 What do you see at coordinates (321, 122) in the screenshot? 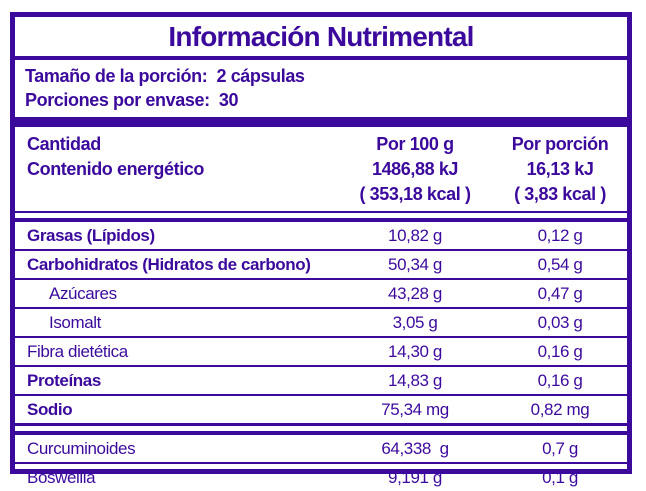
I see `thick-separator-bar` at bounding box center [321, 122].